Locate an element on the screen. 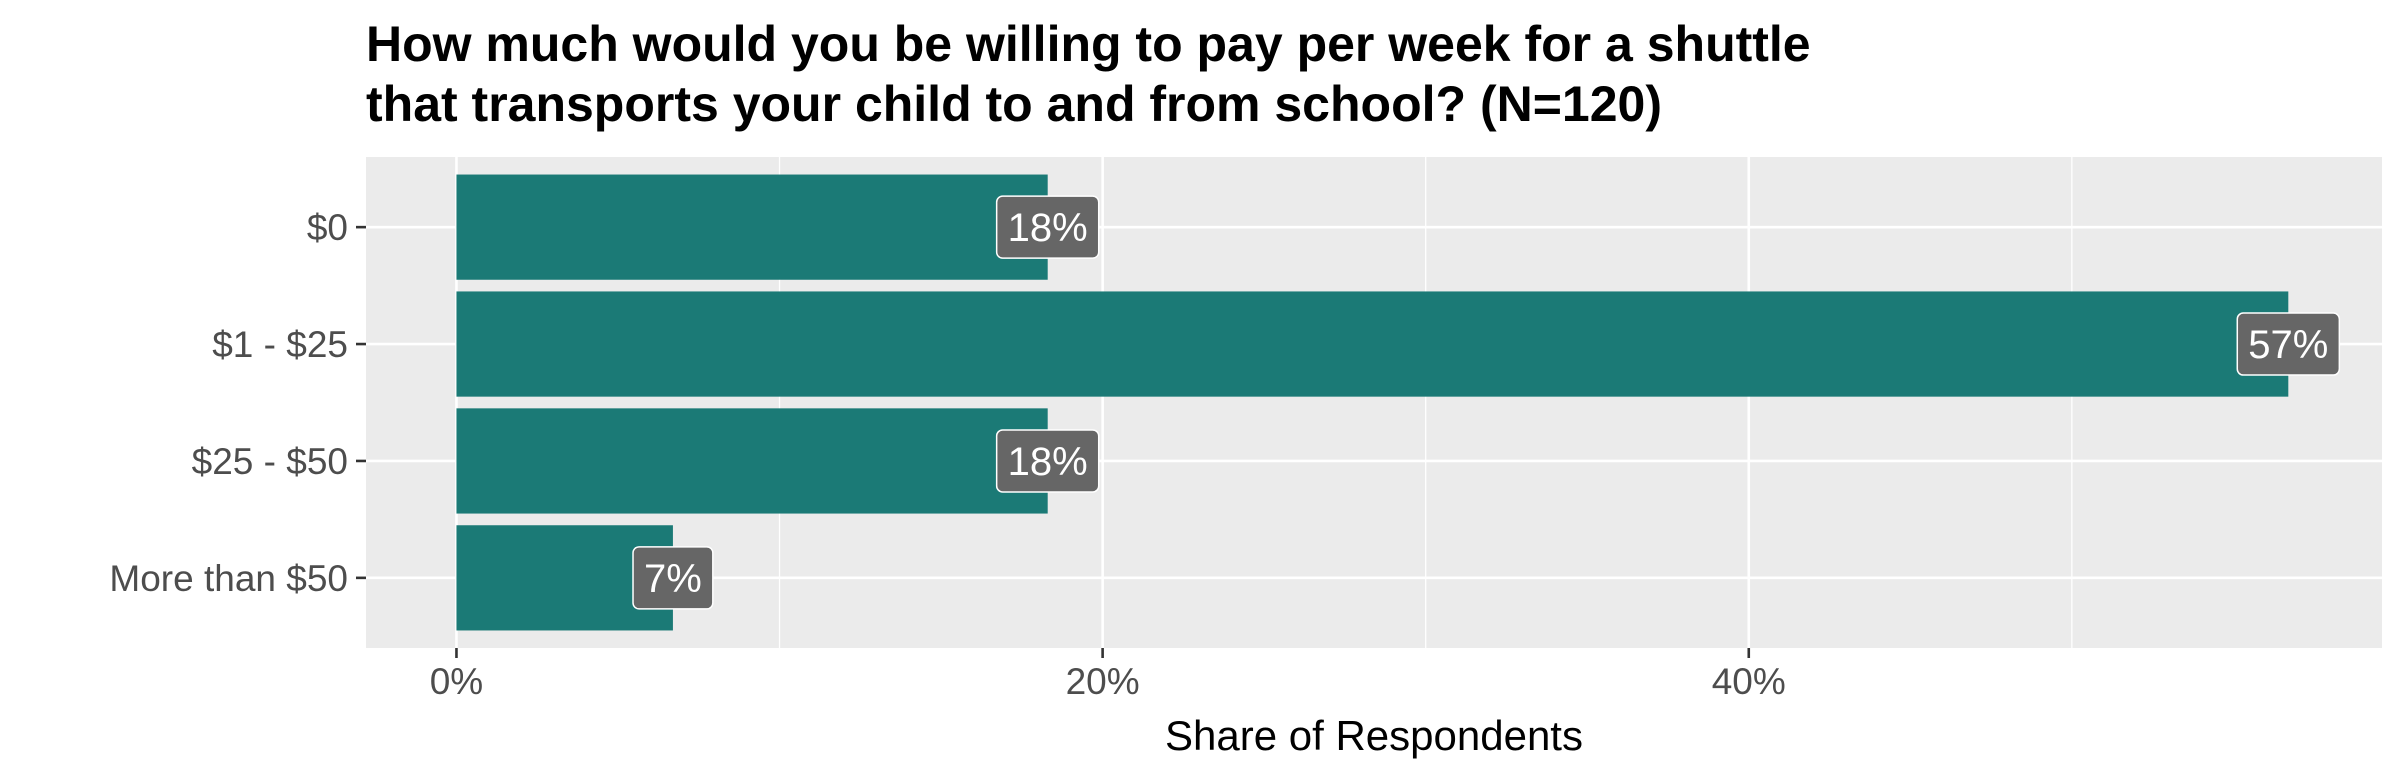 This screenshot has height=780, width=2400. x-axis-title: Share of Respondents is located at coordinates (1374, 735).